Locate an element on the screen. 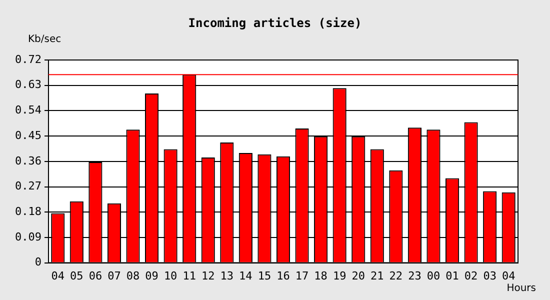  x-tick-label: 11 is located at coordinates (189, 275).